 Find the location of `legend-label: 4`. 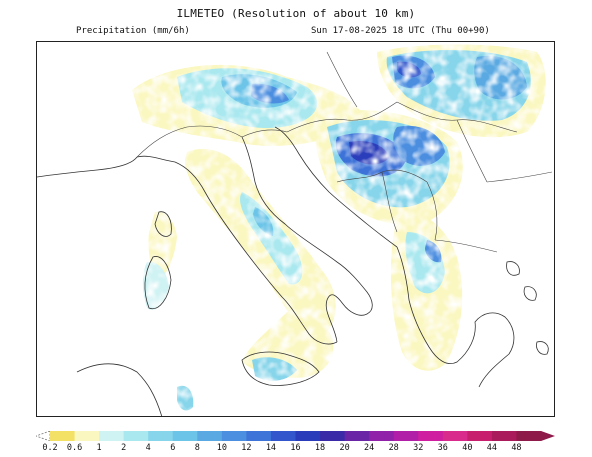

legend-label: 4 is located at coordinates (148, 448).